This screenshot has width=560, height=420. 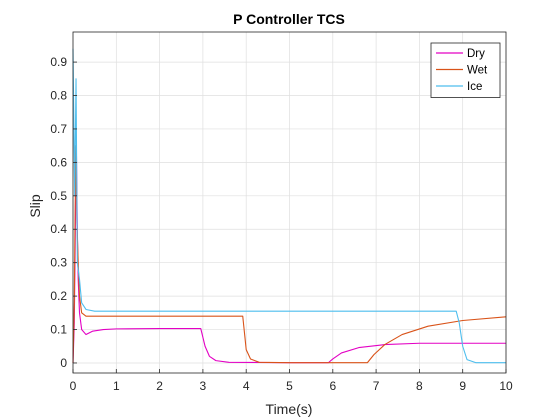 I want to click on legend-box, so click(x=465, y=70).